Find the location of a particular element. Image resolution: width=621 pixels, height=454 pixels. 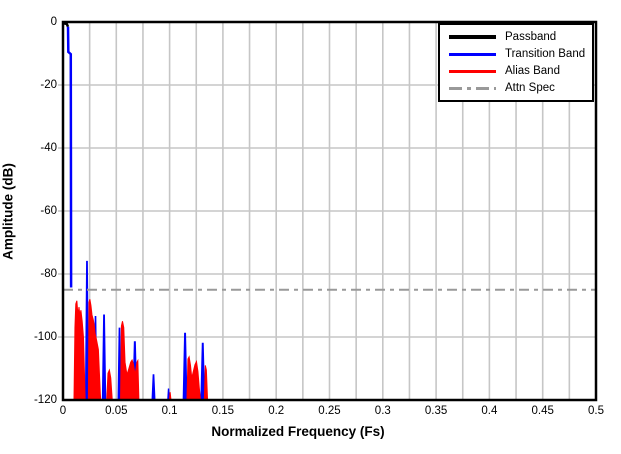

x-tick-label: 0 is located at coordinates (63, 411).